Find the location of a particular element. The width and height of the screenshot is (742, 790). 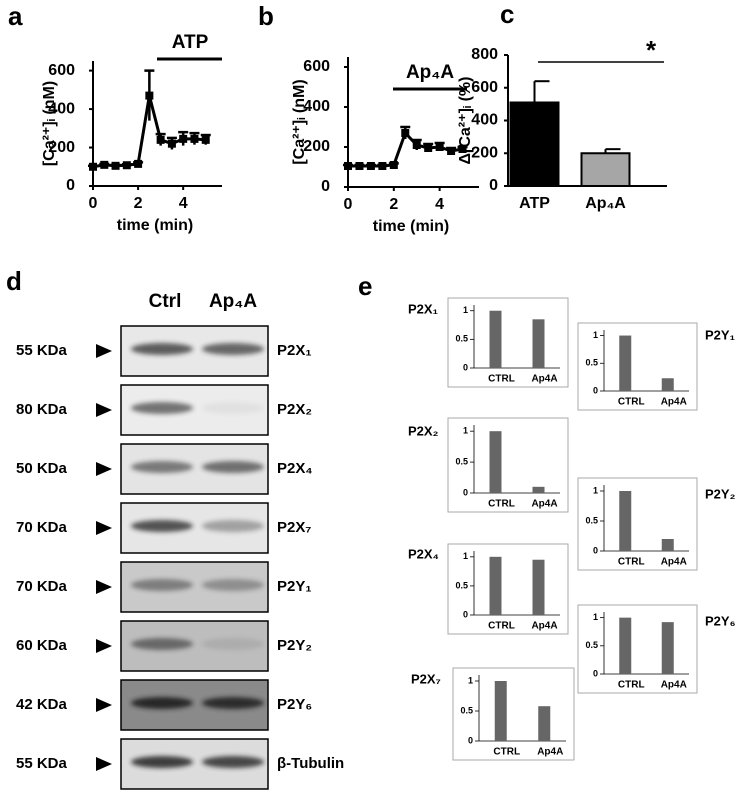

annotation: ATP is located at coordinates (190, 42).